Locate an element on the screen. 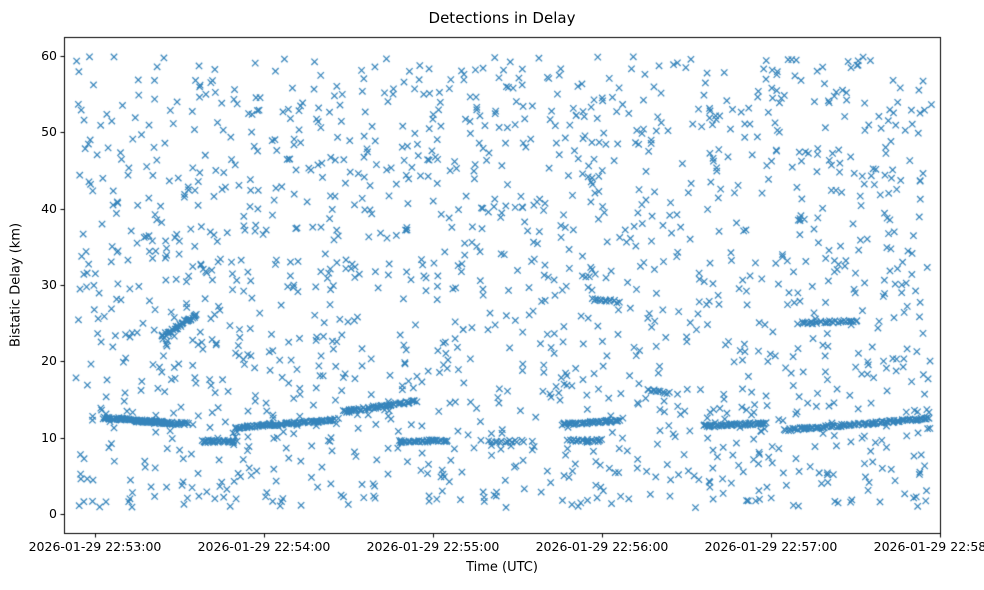 The width and height of the screenshot is (984, 590). x-tick-label: 2026-01-29 22:53:00 is located at coordinates (95, 546).